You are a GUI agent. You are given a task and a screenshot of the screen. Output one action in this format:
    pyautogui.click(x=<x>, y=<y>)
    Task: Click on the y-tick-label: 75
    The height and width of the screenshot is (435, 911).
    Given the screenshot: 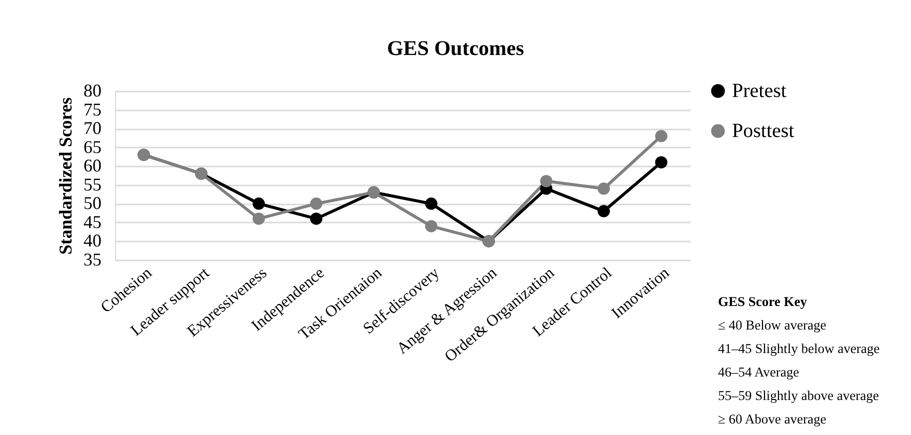 What is the action you would take?
    pyautogui.click(x=93, y=109)
    